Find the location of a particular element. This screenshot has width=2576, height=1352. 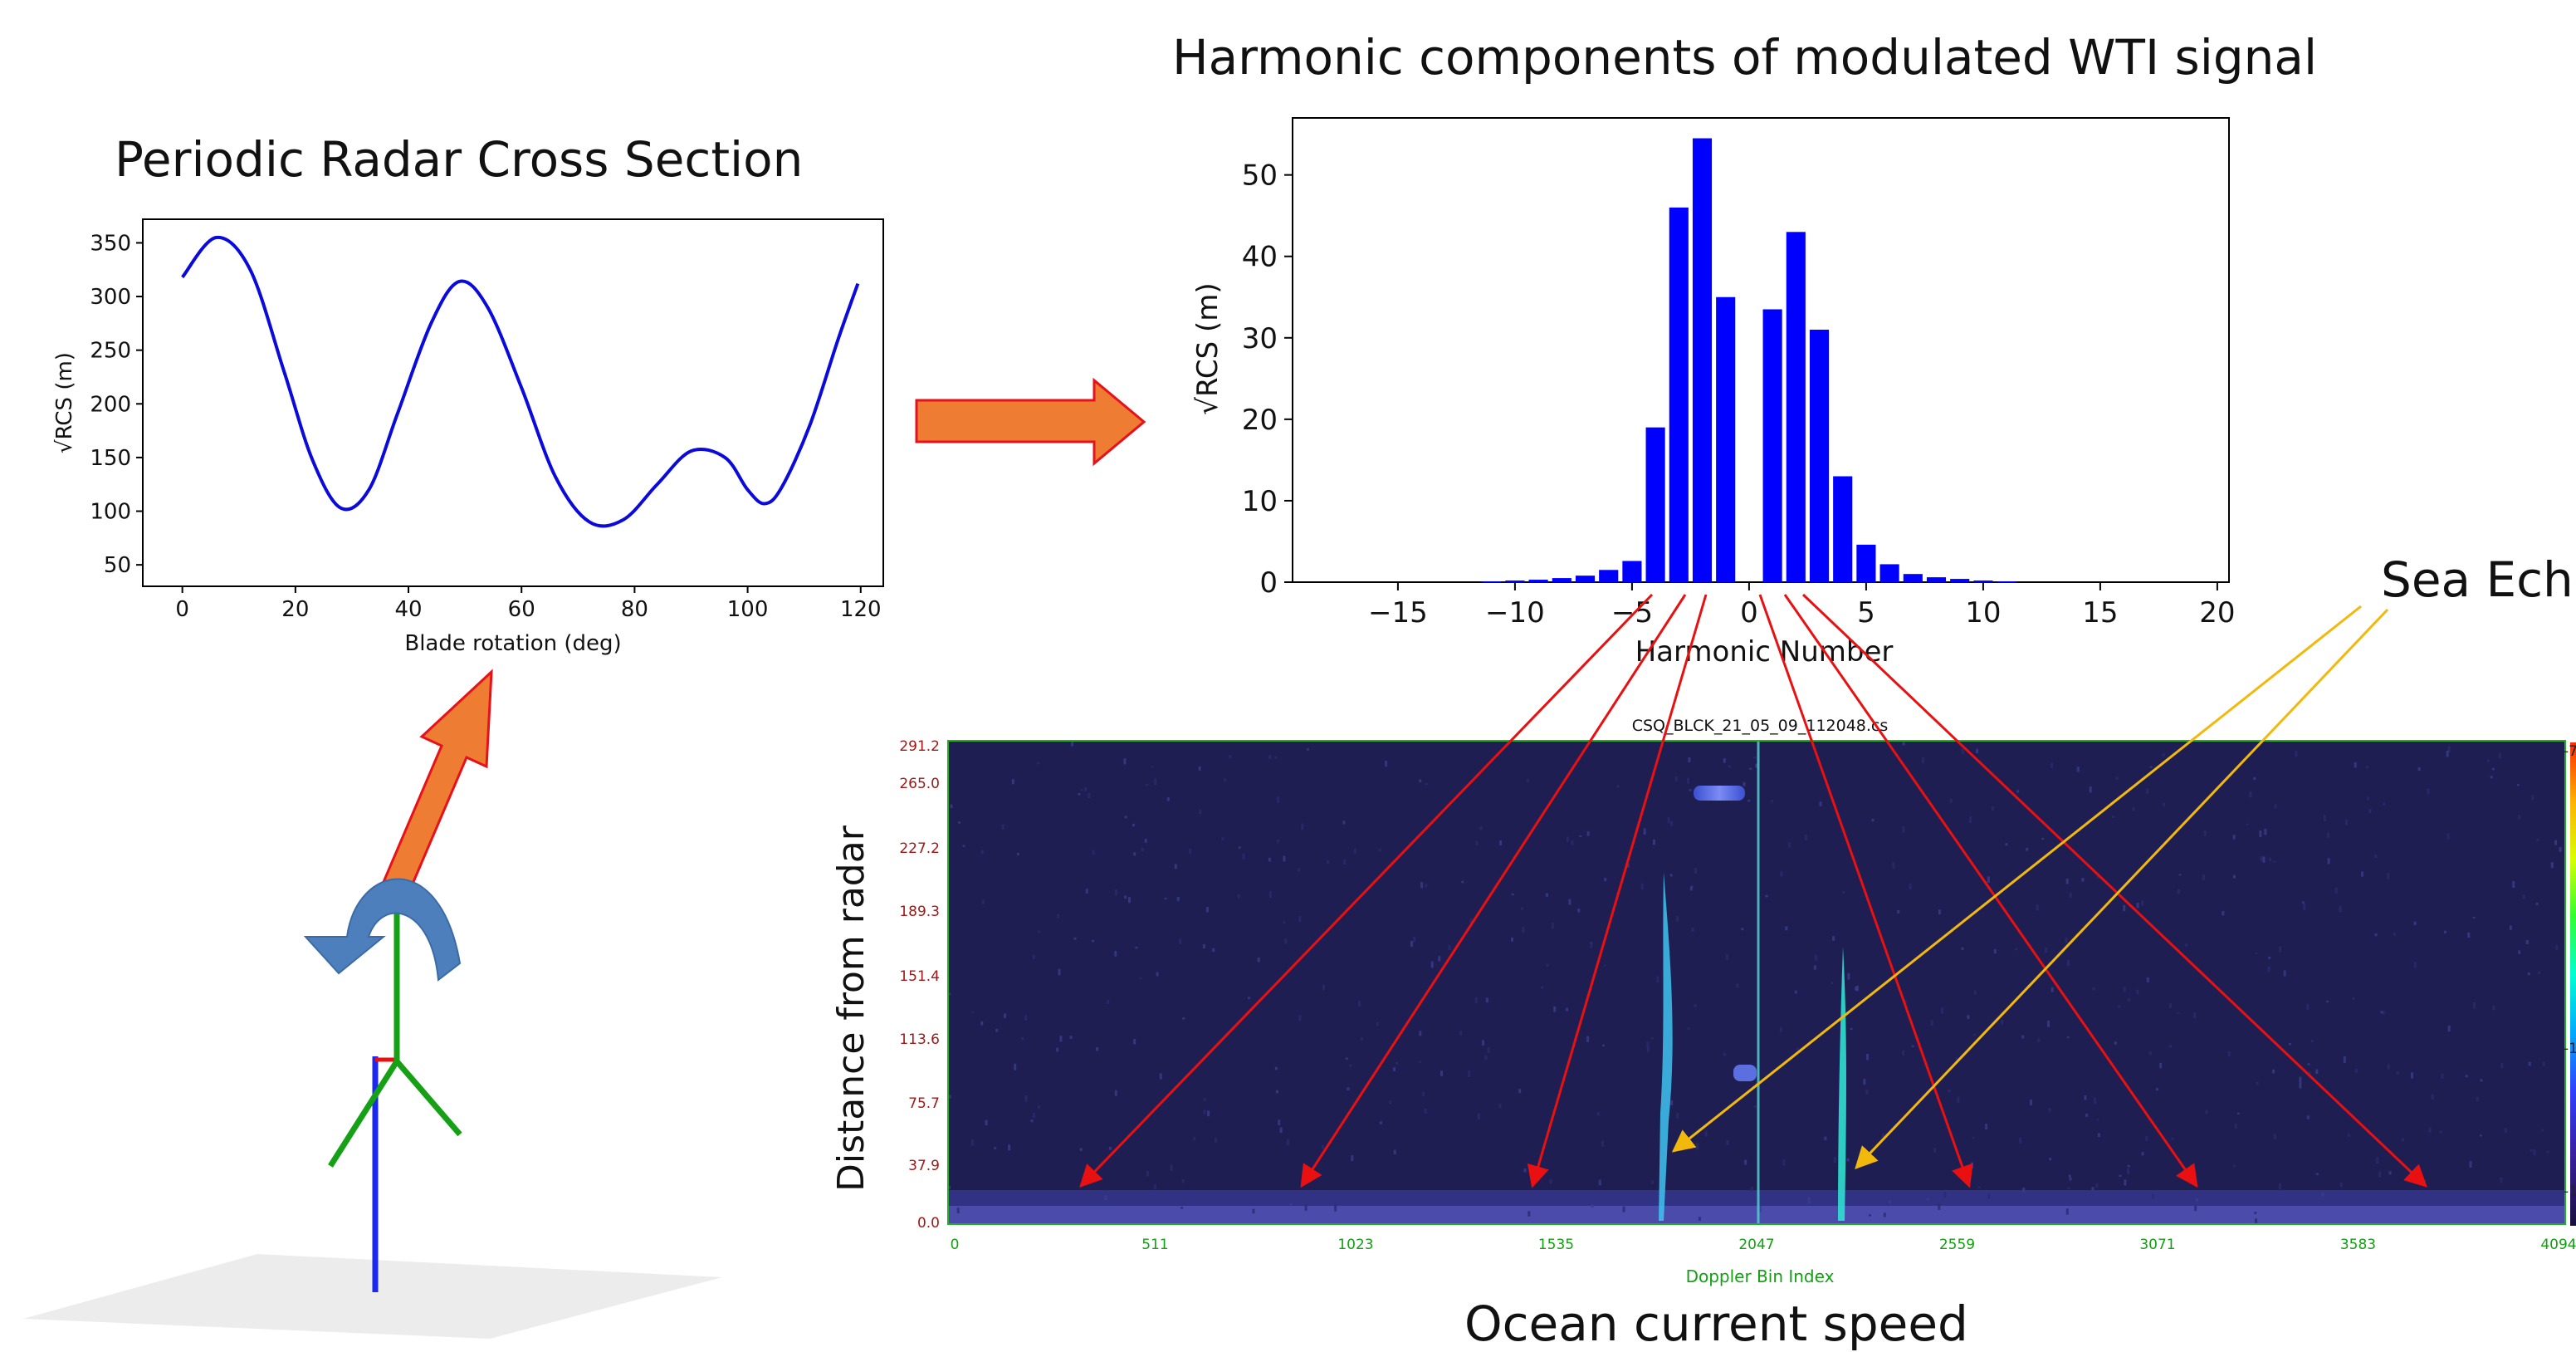

rcs-y-tick-label: 300 is located at coordinates (110, 297).